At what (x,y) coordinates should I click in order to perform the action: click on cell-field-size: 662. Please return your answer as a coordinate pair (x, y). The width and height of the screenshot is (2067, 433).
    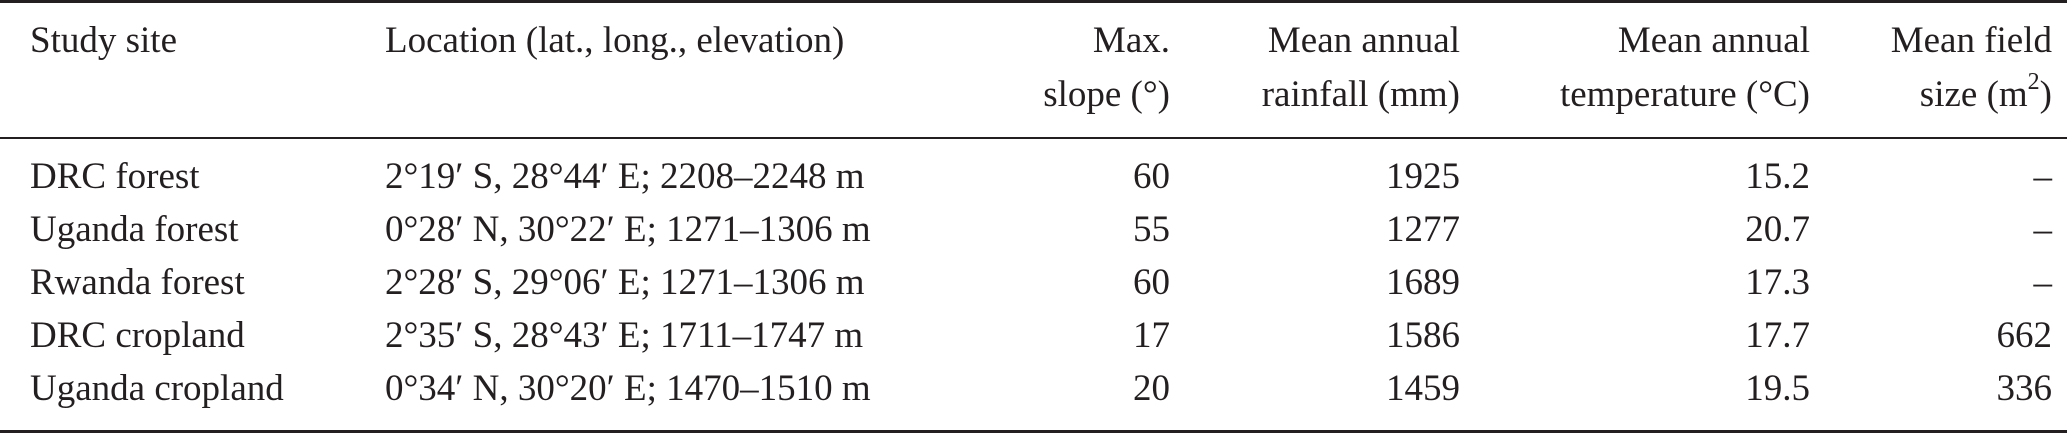
    Looking at the image, I should click on (2024, 335).